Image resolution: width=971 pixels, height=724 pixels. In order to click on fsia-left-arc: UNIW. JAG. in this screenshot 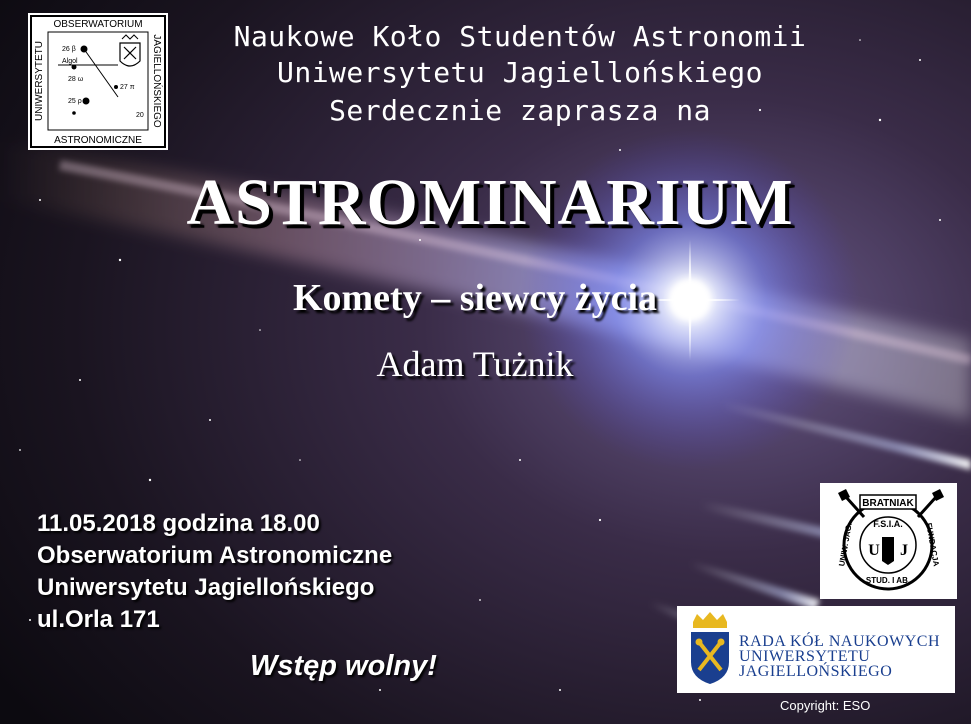, I will do `click(845, 544)`.